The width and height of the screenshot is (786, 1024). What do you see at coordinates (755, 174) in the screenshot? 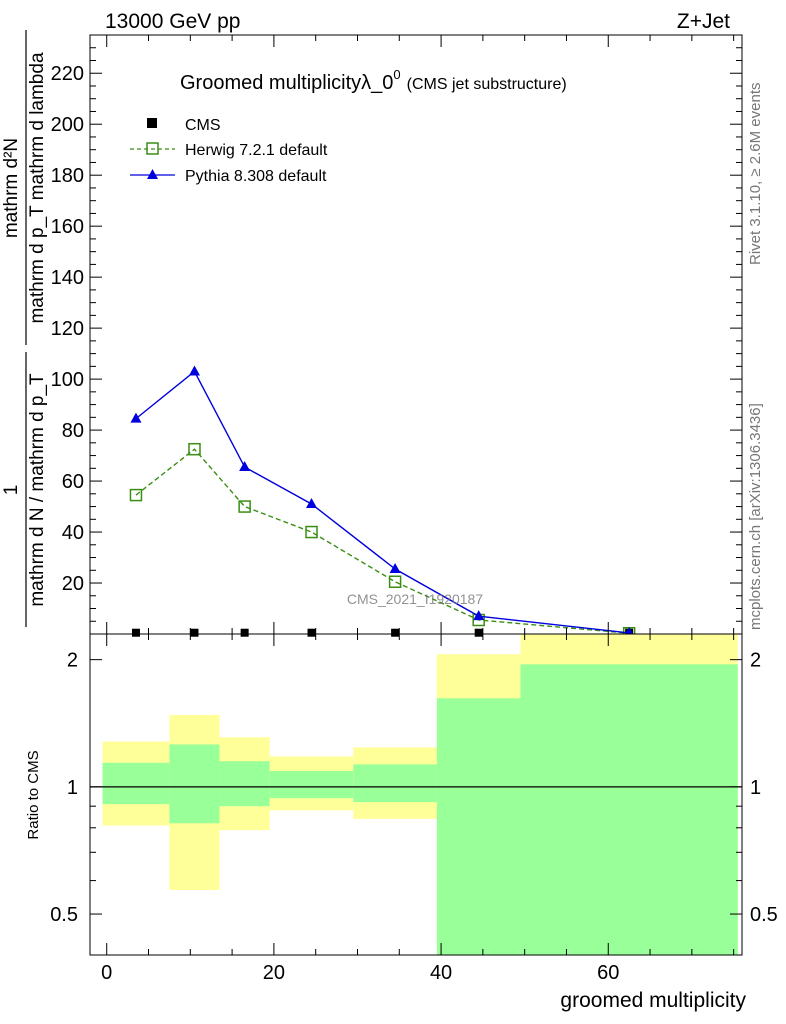
I see `rivet-version-label: Rivet 3.1.10, ≥ 2.6M events` at bounding box center [755, 174].